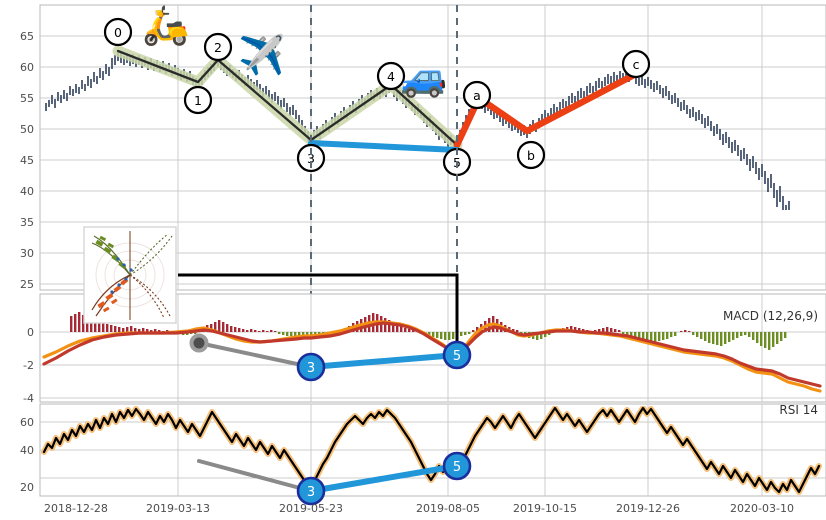 Image resolution: width=826 pixels, height=520 pixels. What do you see at coordinates (178, 508) in the screenshot?
I see `xtick-label: 2019-03-13` at bounding box center [178, 508].